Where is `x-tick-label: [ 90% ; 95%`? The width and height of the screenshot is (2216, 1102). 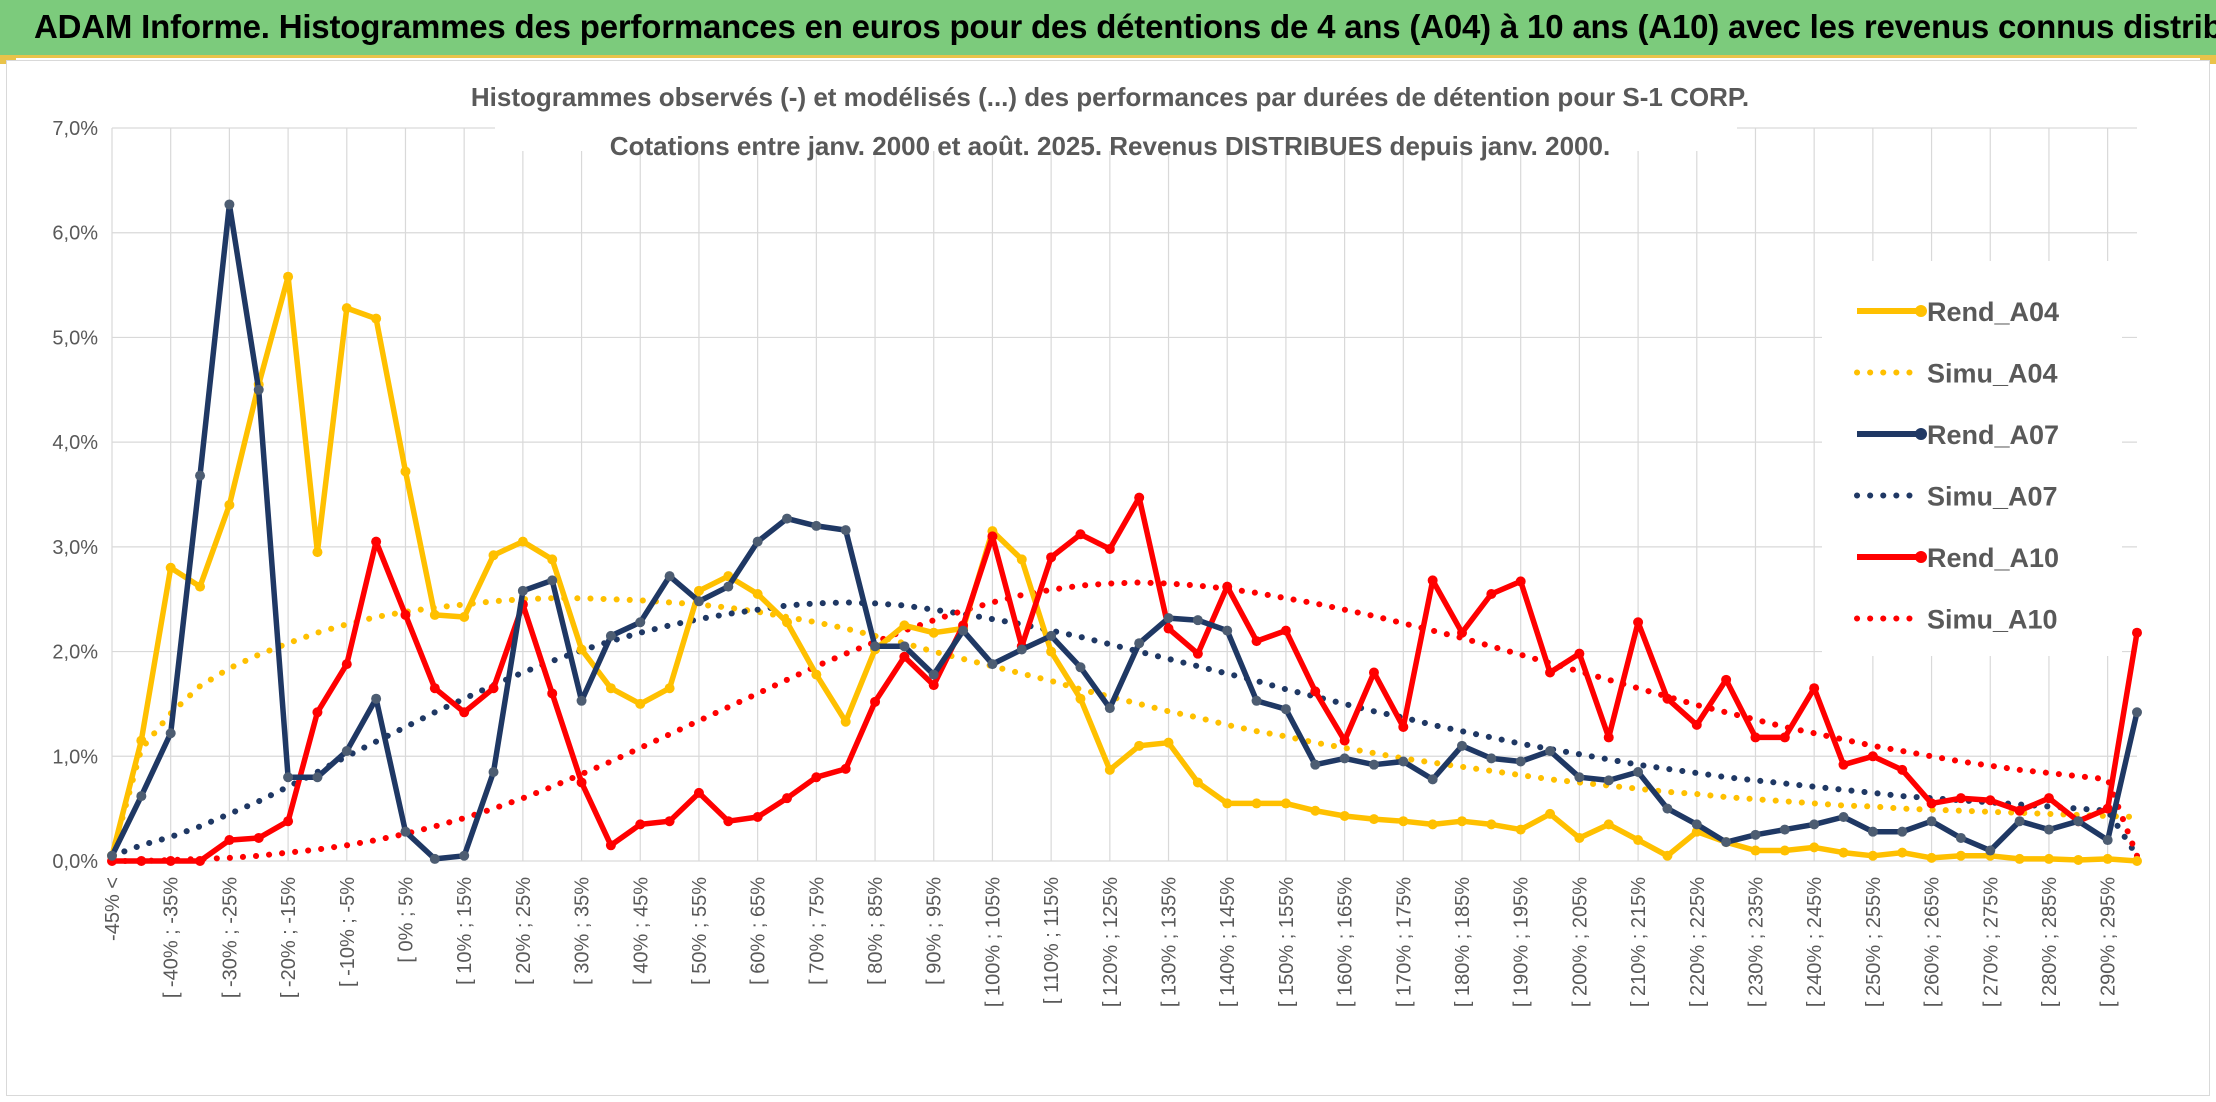 x-tick-label: [ 90% ; 95% is located at coordinates (935, 931).